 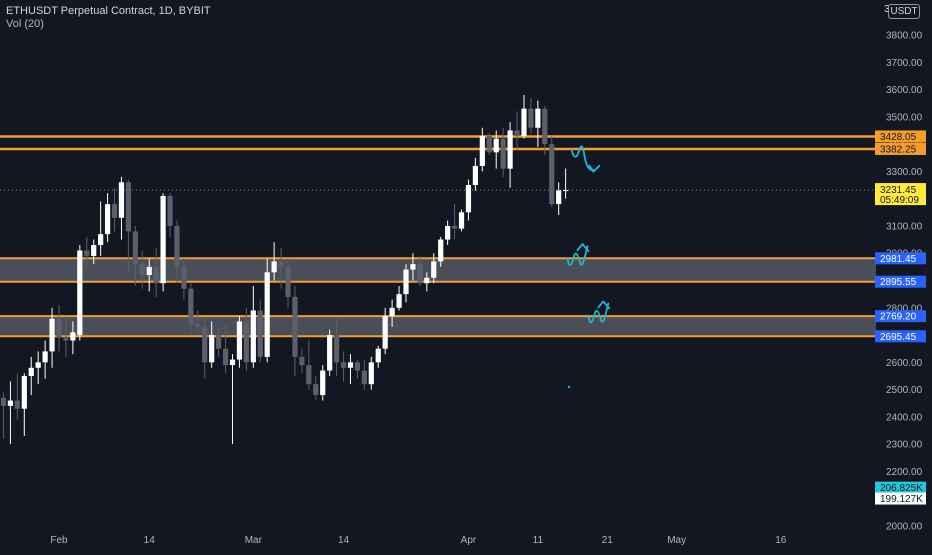 What do you see at coordinates (438, 326) in the screenshot?
I see `zone-2-fill` at bounding box center [438, 326].